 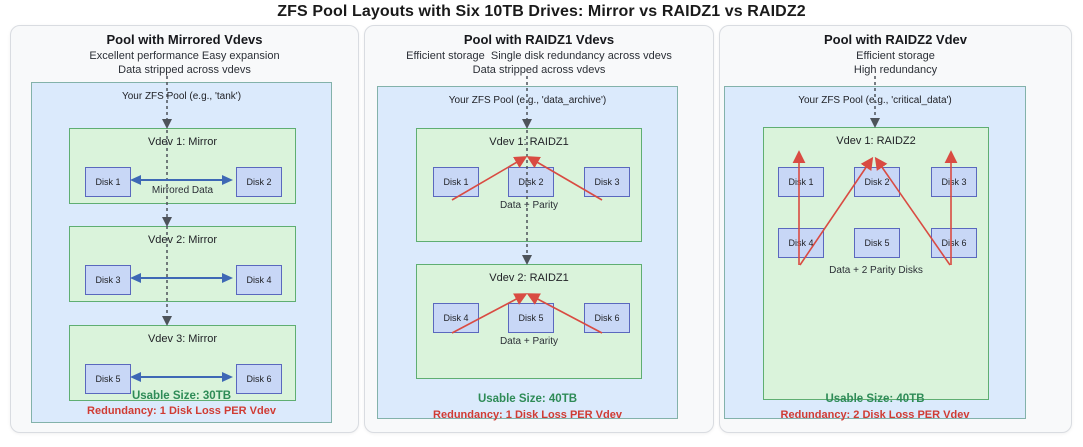 What do you see at coordinates (182, 363) in the screenshot?
I see `vdev3-mirror-box: Vdev 3: Mirror Disk 5 Disk 6` at bounding box center [182, 363].